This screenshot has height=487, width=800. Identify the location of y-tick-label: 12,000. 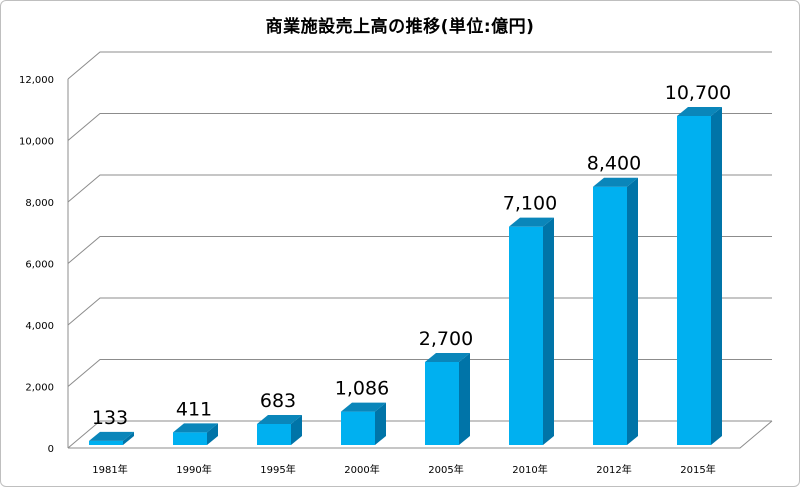
(36, 80).